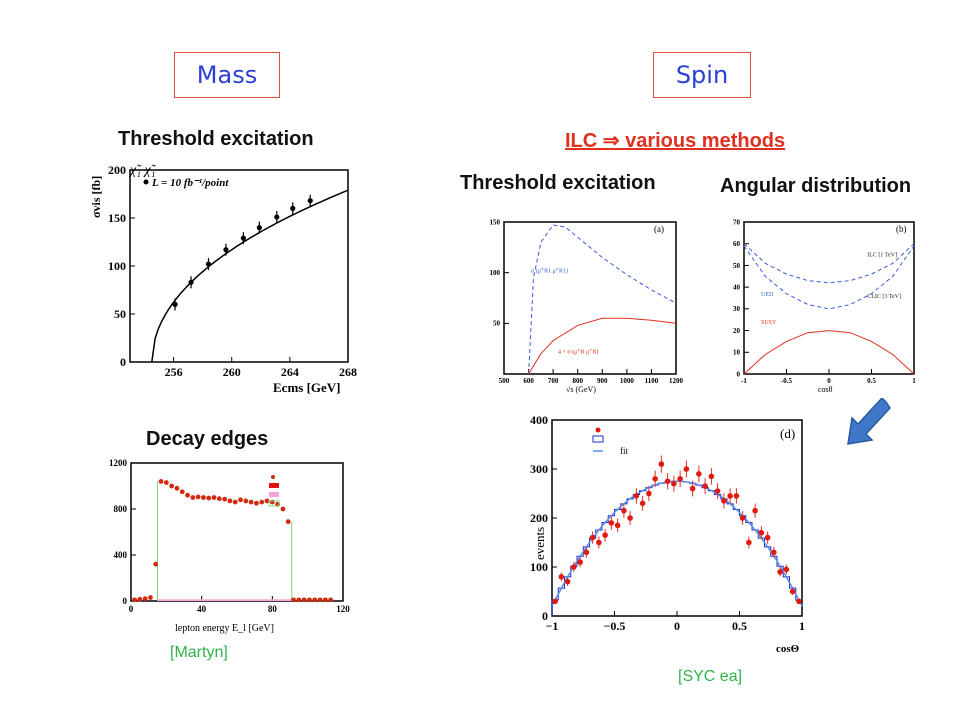 Image resolution: width=960 pixels, height=720 pixels. Describe the element at coordinates (739, 626) in the screenshot. I see `events-xtick-label: 0.5` at that location.